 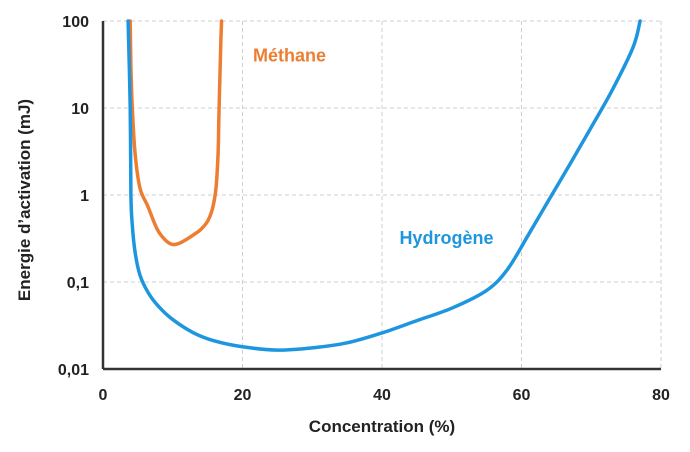 What do you see at coordinates (289, 56) in the screenshot?
I see `series-label-methane: Méthane` at bounding box center [289, 56].